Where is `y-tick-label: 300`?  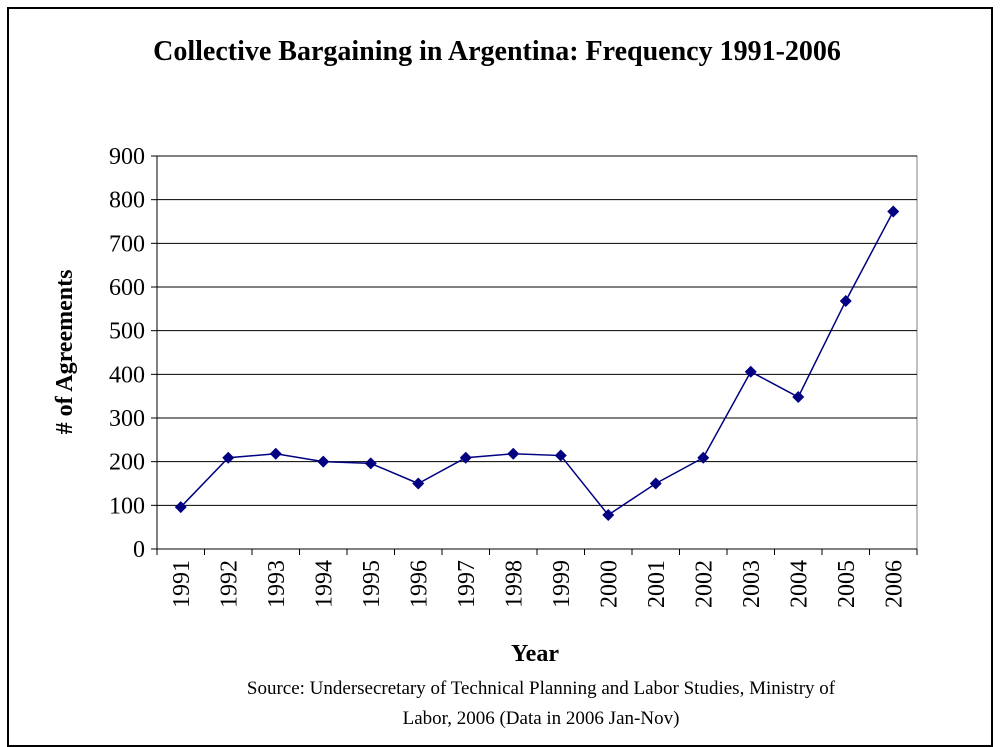
y-tick-label: 300 is located at coordinates (127, 419).